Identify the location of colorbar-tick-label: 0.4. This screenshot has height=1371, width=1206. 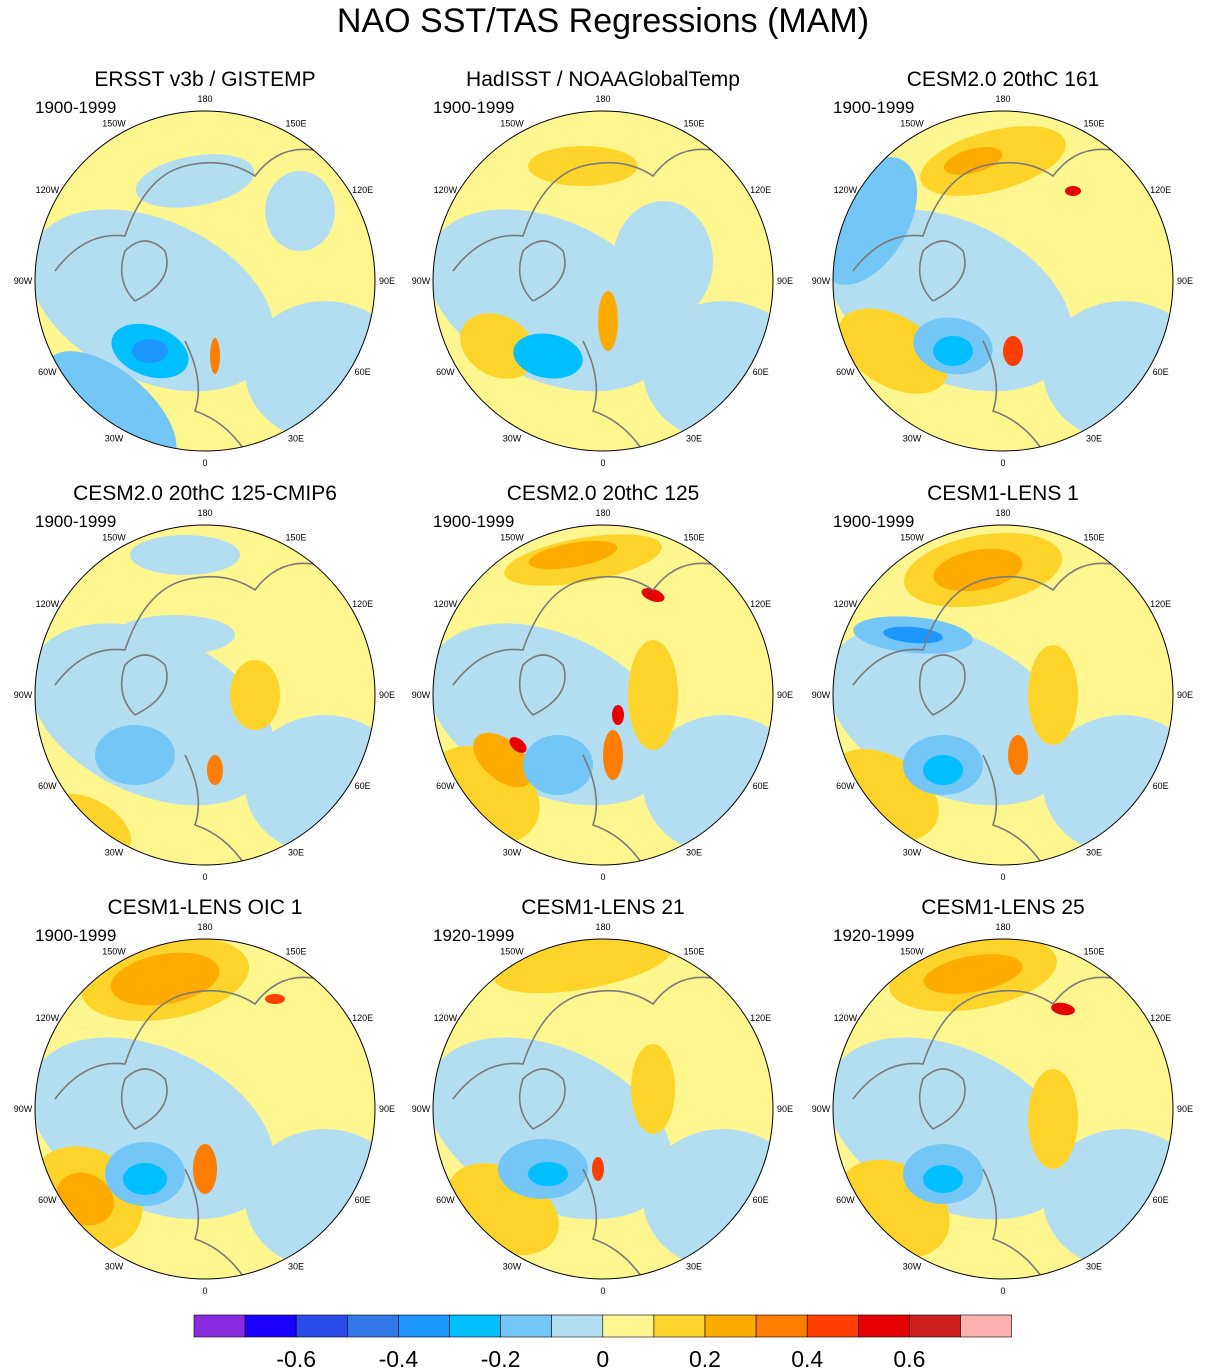
(807, 1358).